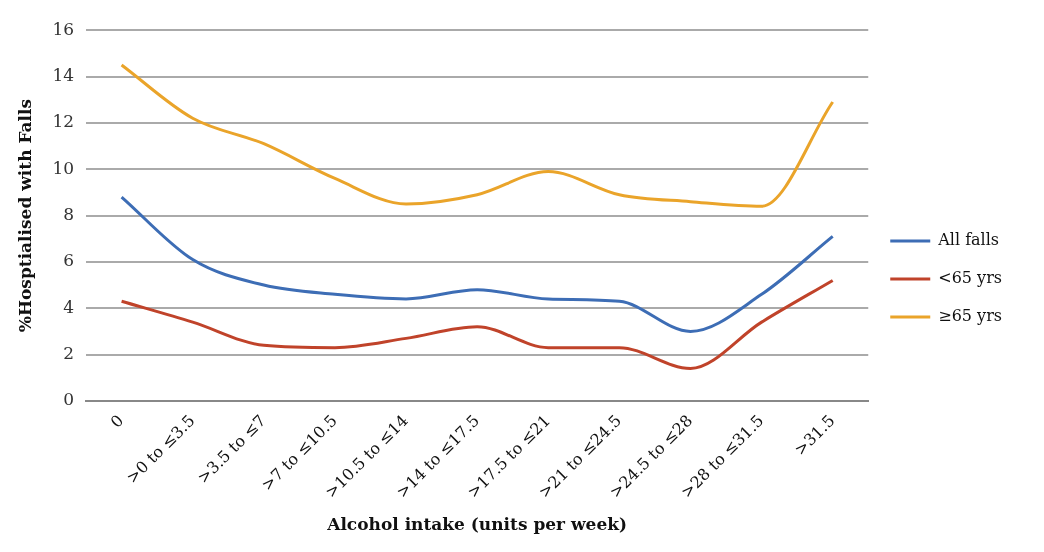  Describe the element at coordinates (69, 213) in the screenshot. I see `y-tick-label: 8` at that location.